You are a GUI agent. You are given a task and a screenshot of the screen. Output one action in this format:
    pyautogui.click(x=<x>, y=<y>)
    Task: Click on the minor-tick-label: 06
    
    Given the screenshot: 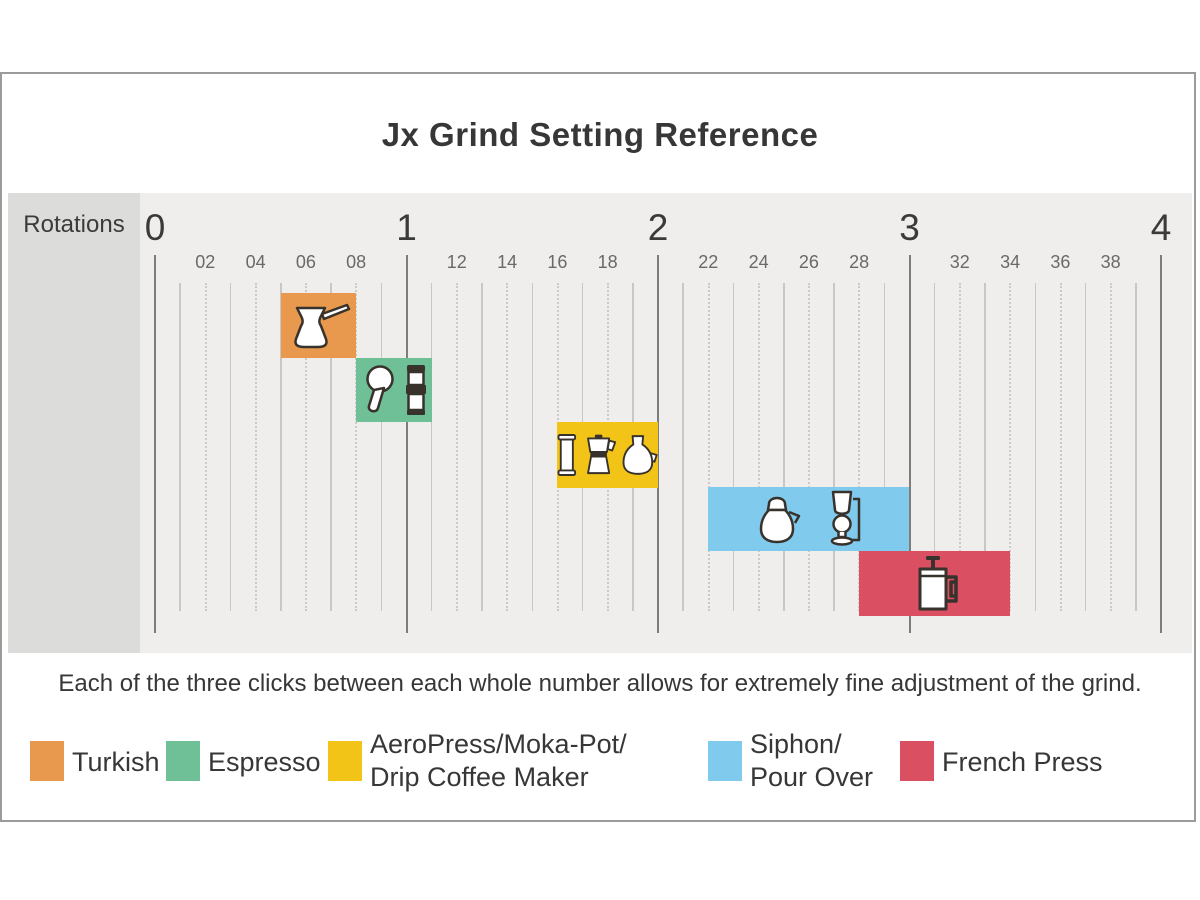 What is the action you would take?
    pyautogui.click(x=305, y=262)
    